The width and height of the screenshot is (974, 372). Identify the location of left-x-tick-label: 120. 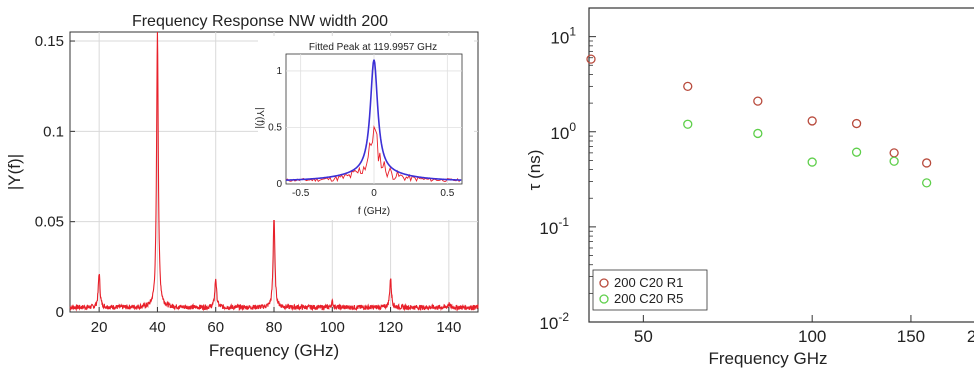
(390, 327).